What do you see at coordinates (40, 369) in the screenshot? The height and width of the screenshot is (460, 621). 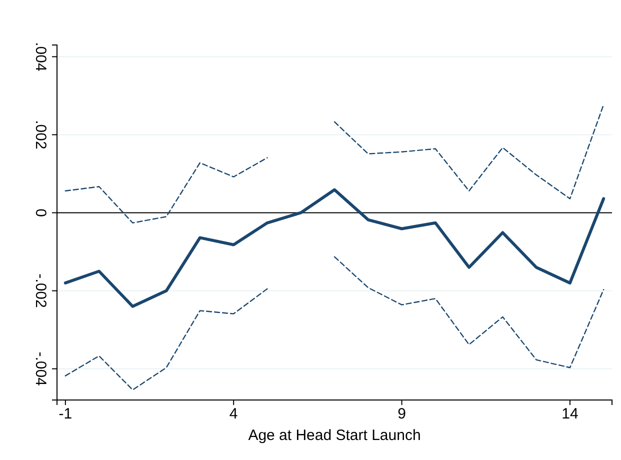 I see `y-tick-label: -.004` at bounding box center [40, 369].